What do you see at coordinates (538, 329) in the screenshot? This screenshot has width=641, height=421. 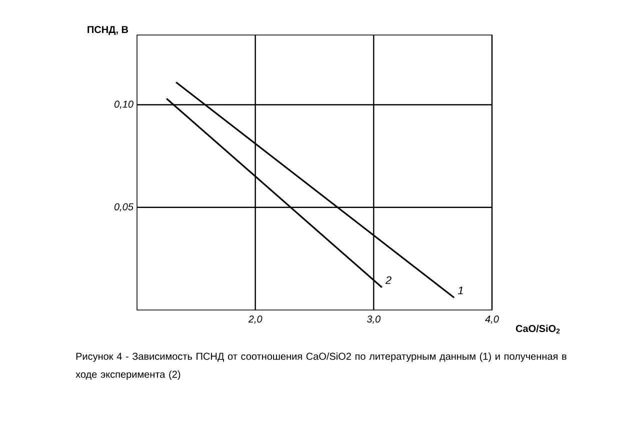 I see `x-axis-title: CaO/SiO$_{2}$` at bounding box center [538, 329].